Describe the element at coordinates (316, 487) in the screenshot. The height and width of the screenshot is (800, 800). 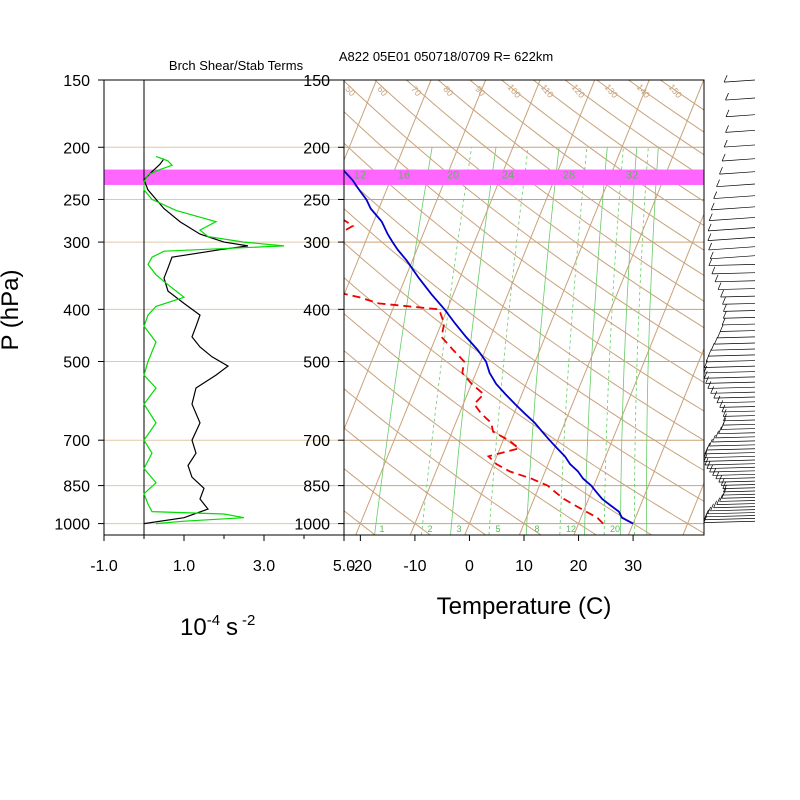
I see `skewt-y-tick-label: 850` at that location.